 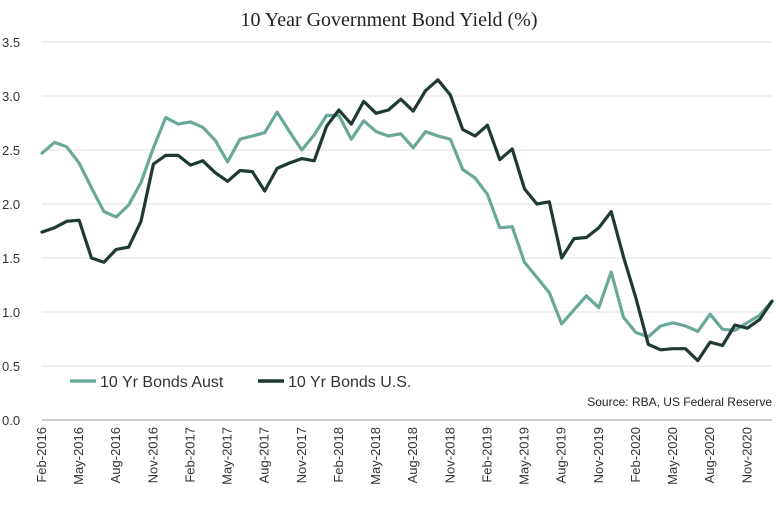 What do you see at coordinates (11, 258) in the screenshot?
I see `y-tick-label: 1.5` at bounding box center [11, 258].